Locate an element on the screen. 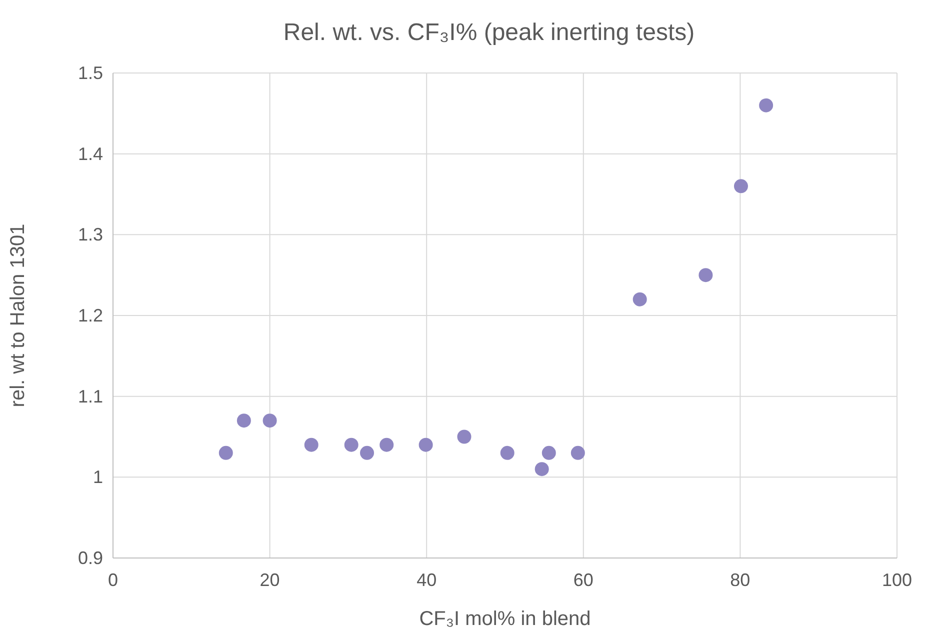  y-tick-label: 1.2 is located at coordinates (90, 316).